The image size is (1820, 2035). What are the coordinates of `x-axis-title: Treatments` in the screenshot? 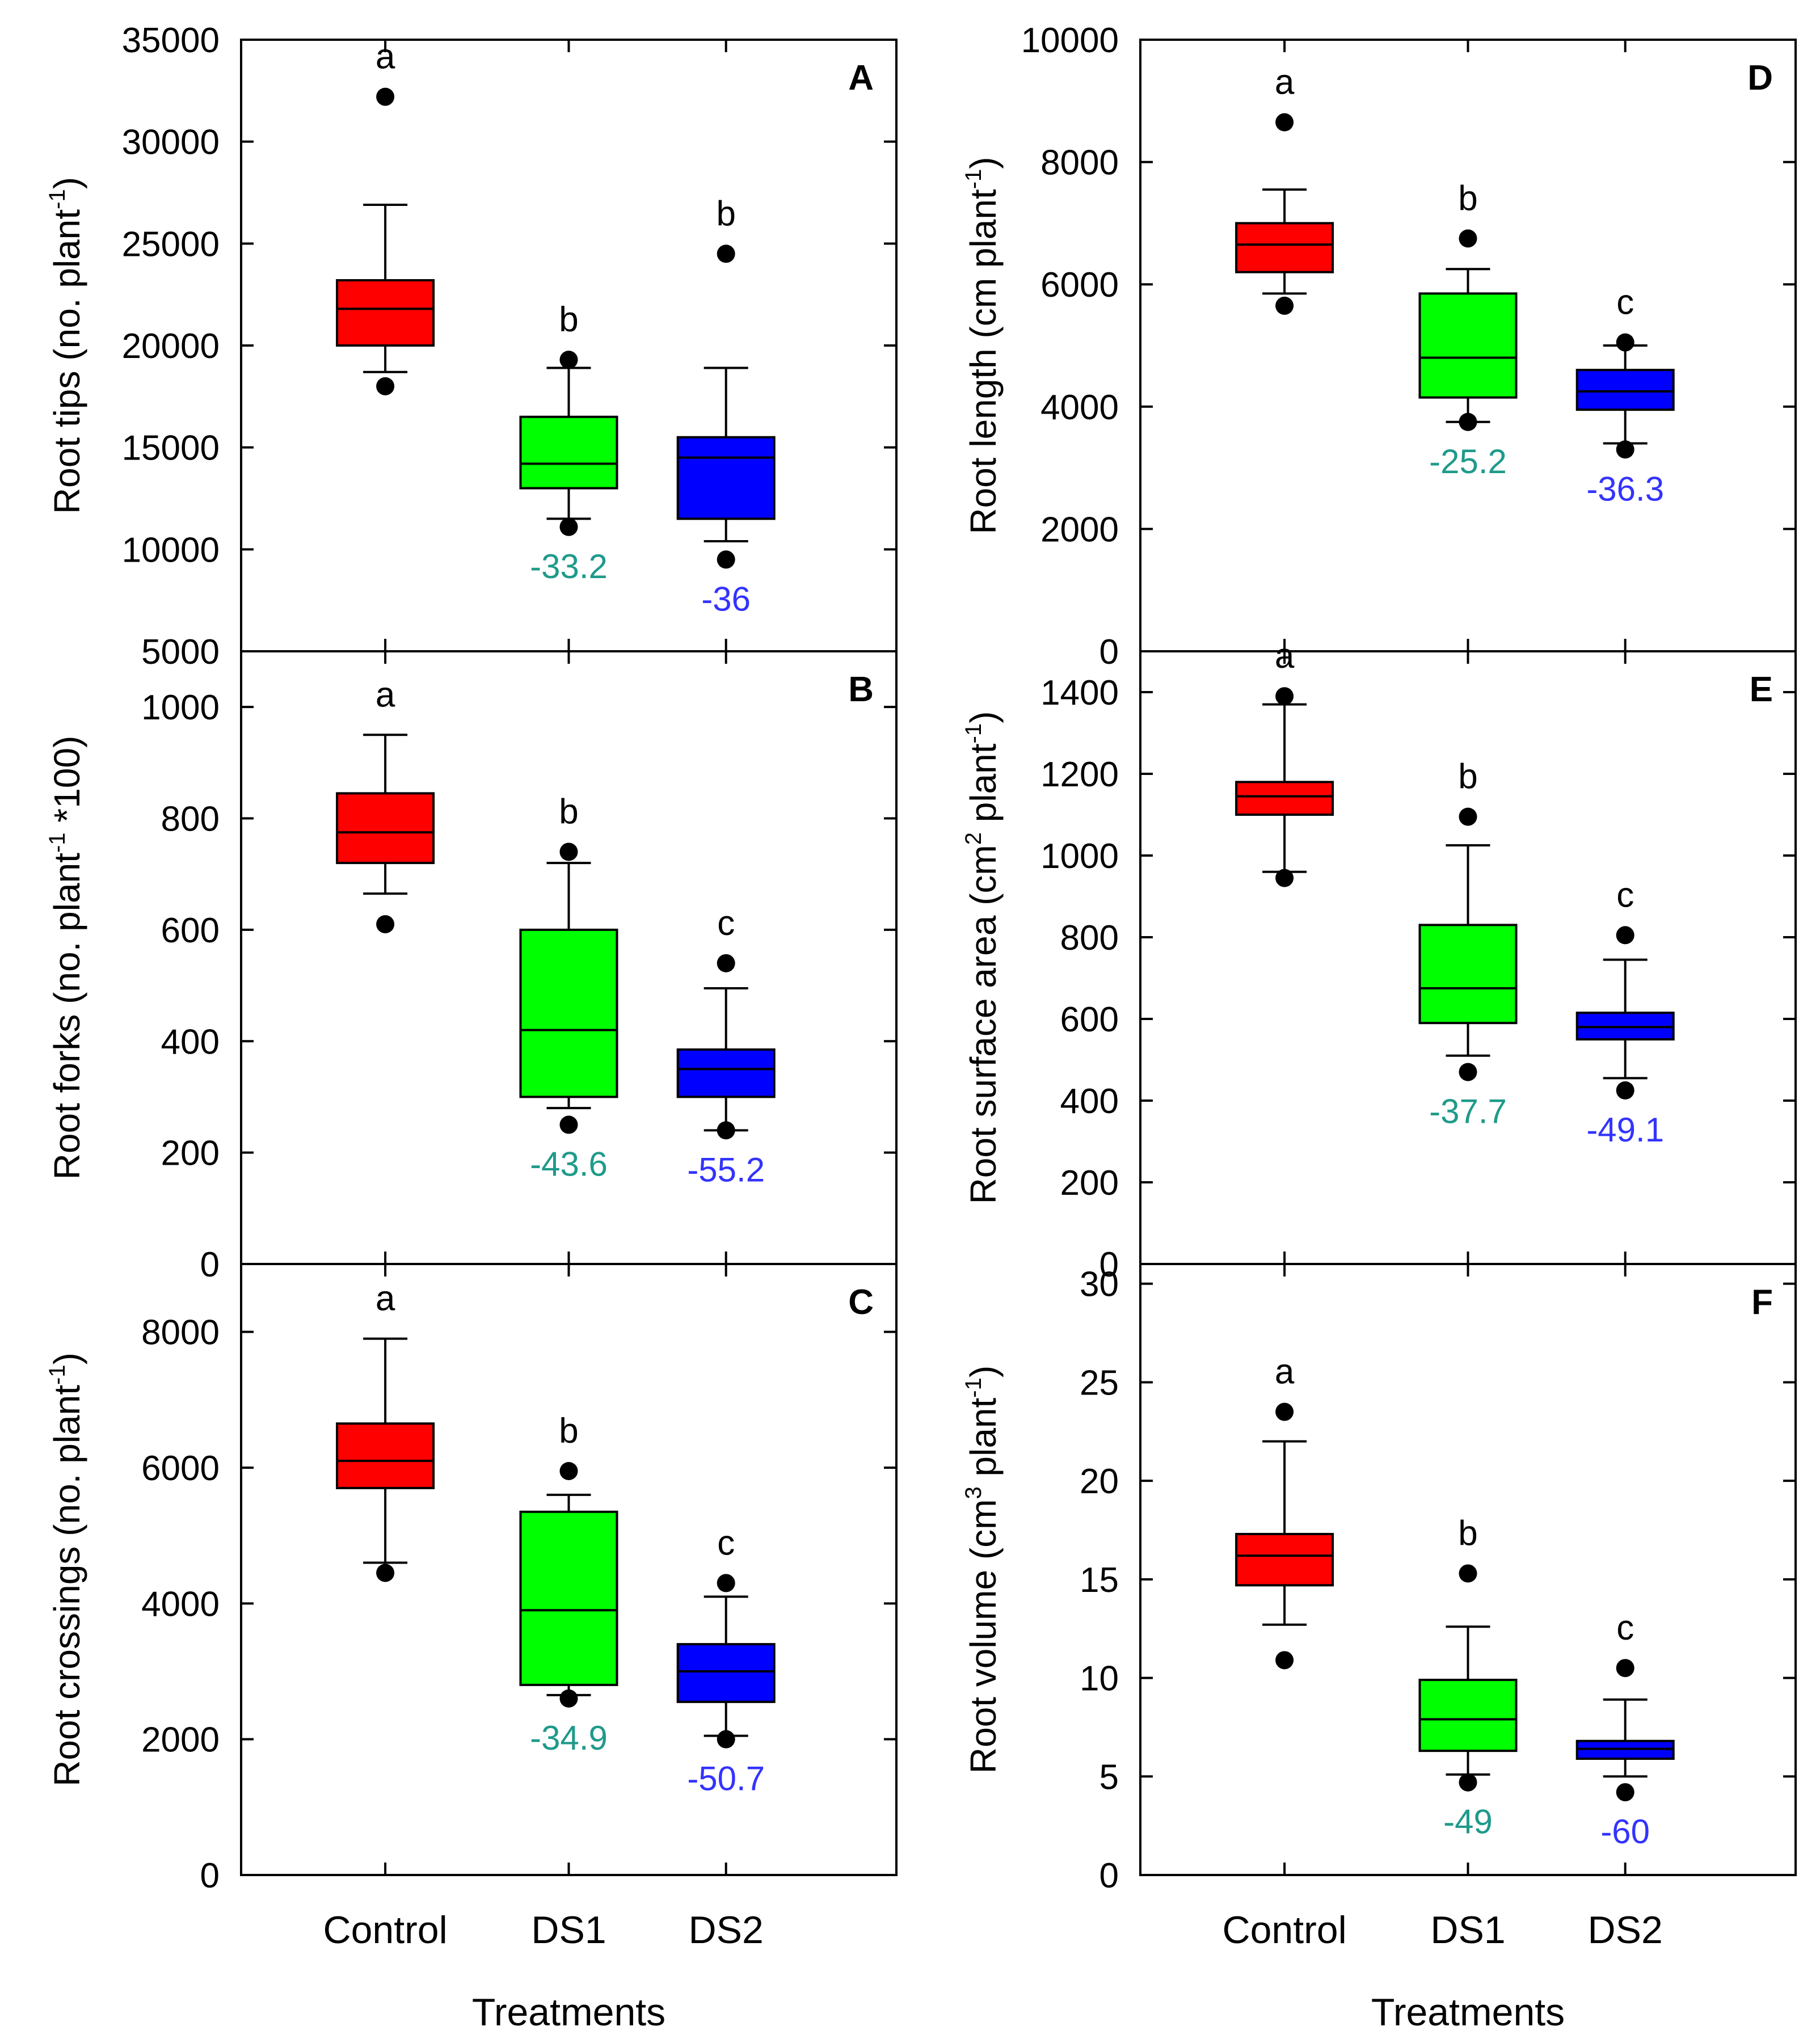 It's located at (568, 2012).